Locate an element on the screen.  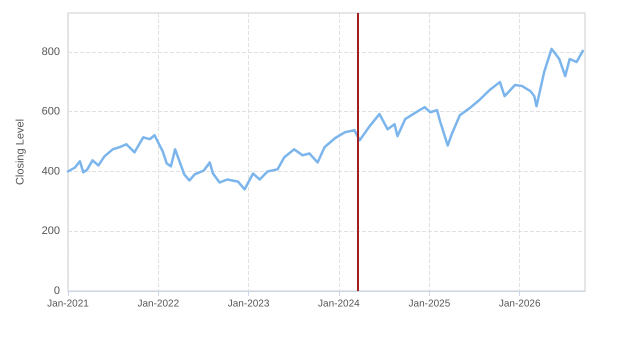
x-tick-label: Jan-2024 is located at coordinates (339, 304).